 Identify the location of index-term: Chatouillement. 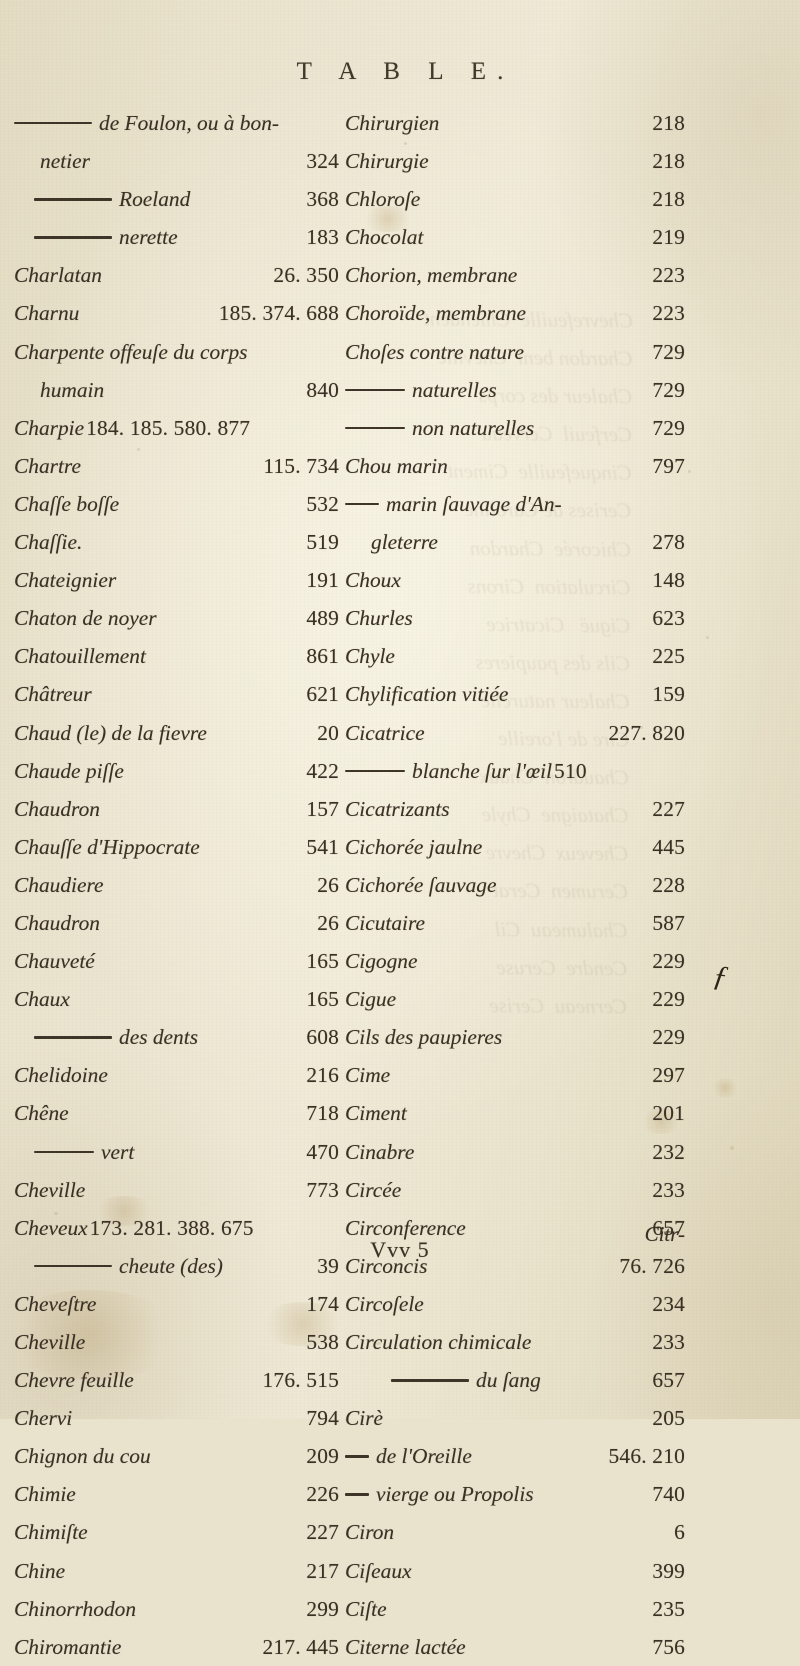
(80, 656).